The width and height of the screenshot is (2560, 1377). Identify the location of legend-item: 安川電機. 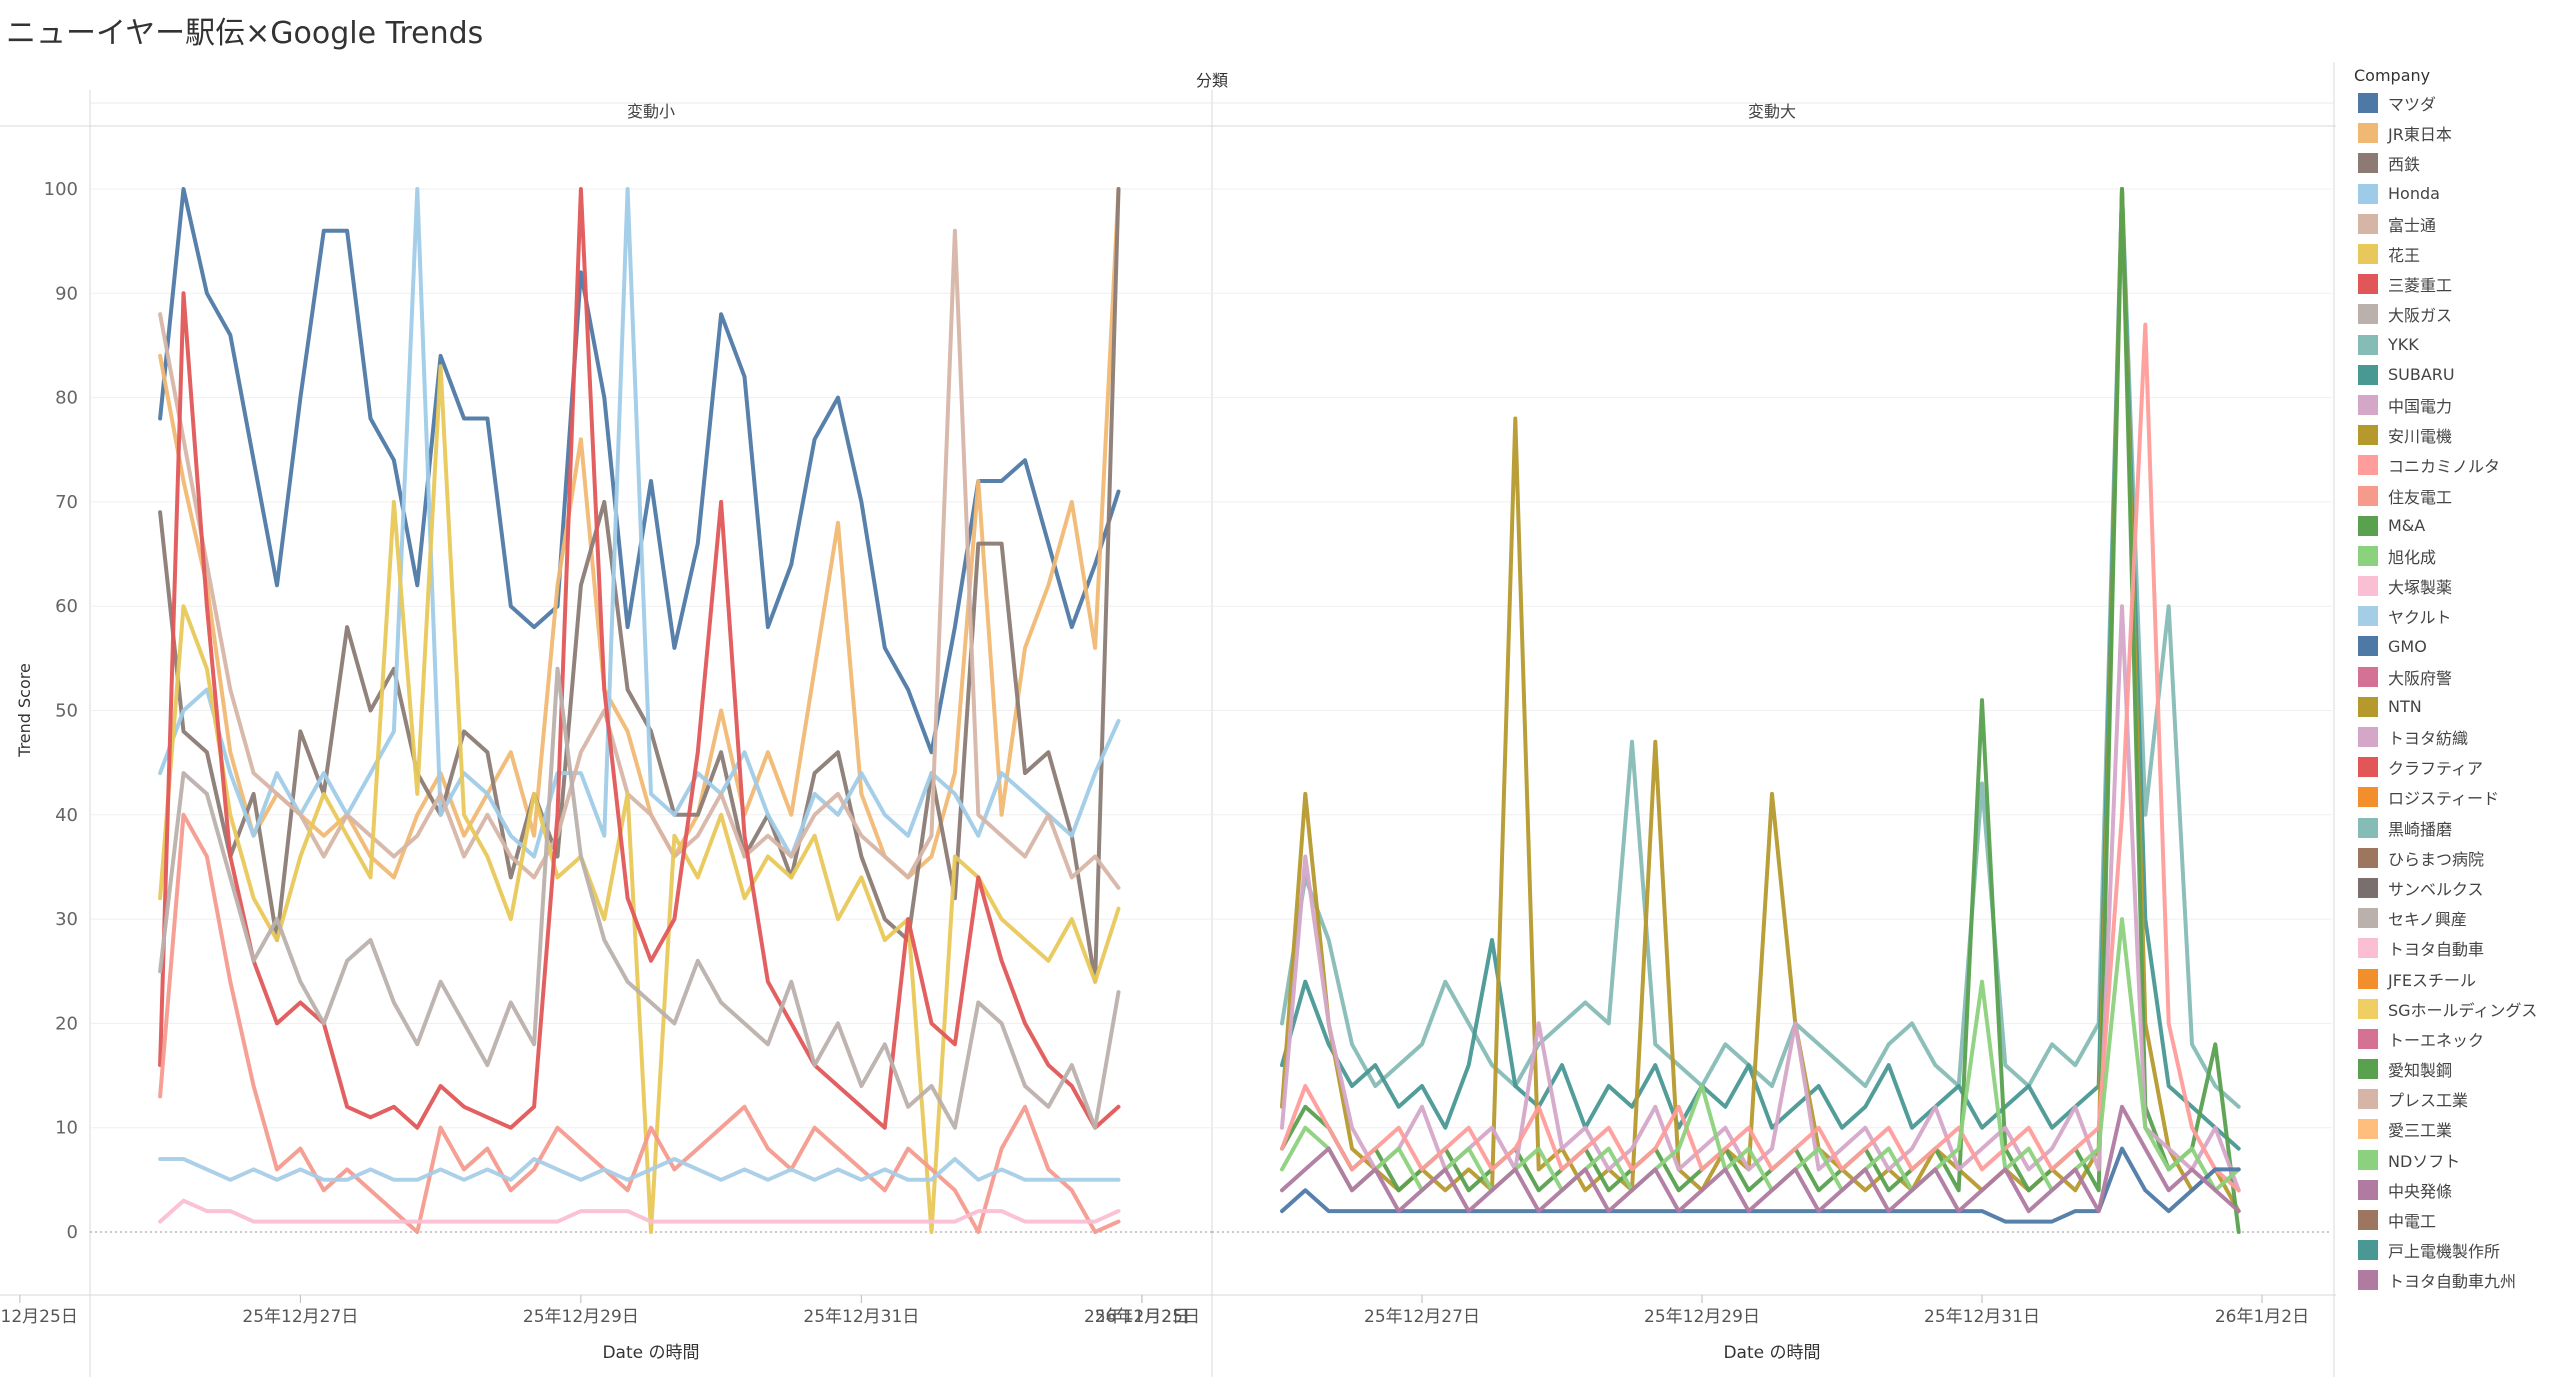
(2457, 435).